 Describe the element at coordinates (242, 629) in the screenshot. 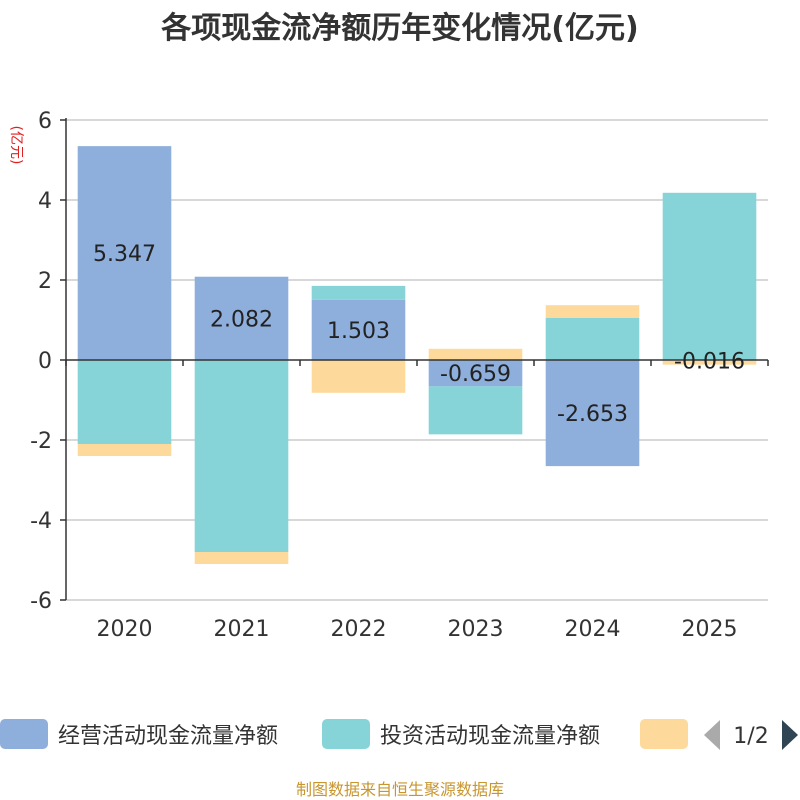

I see `x-tick-label: 2021` at that location.